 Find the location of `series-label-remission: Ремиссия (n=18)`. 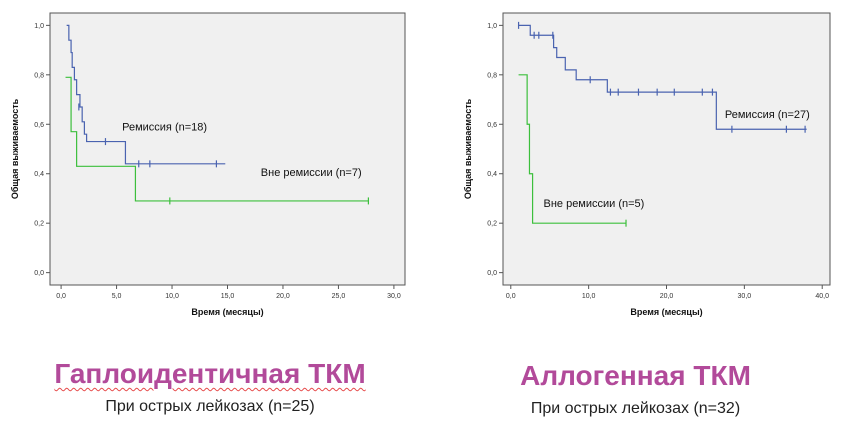

series-label-remission: Ремиссия (n=18) is located at coordinates (164, 127).